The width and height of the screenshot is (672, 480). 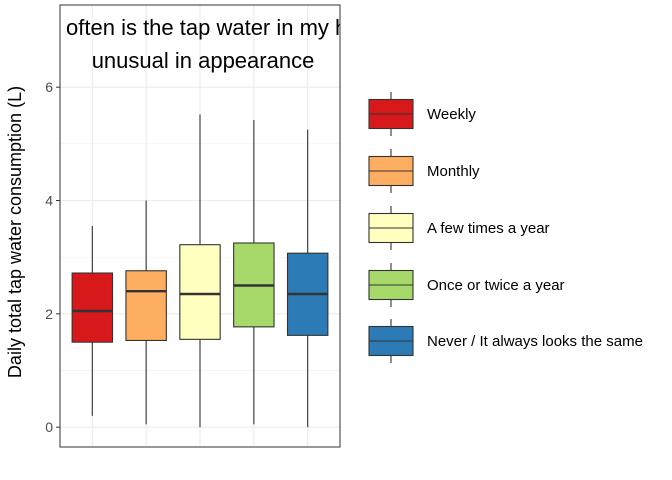 What do you see at coordinates (424, 171) in the screenshot?
I see `legend-item-2: Monthly` at bounding box center [424, 171].